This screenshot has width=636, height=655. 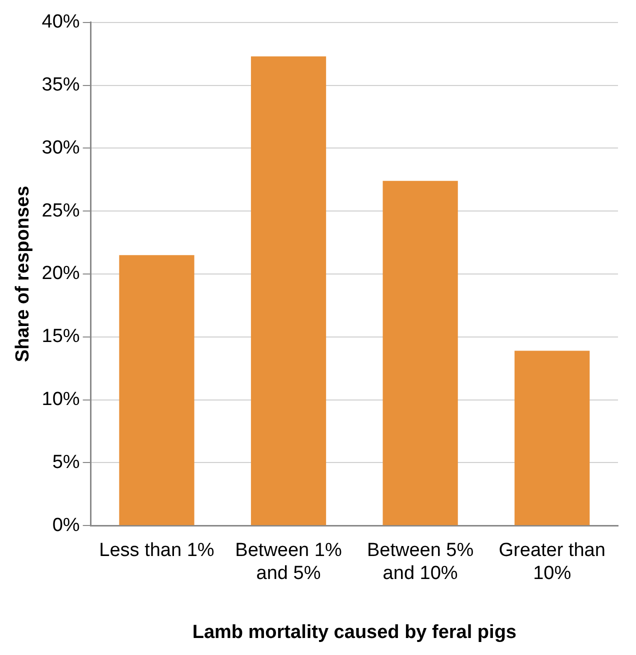 I want to click on y-tick-label: 35%, so click(x=61, y=85).